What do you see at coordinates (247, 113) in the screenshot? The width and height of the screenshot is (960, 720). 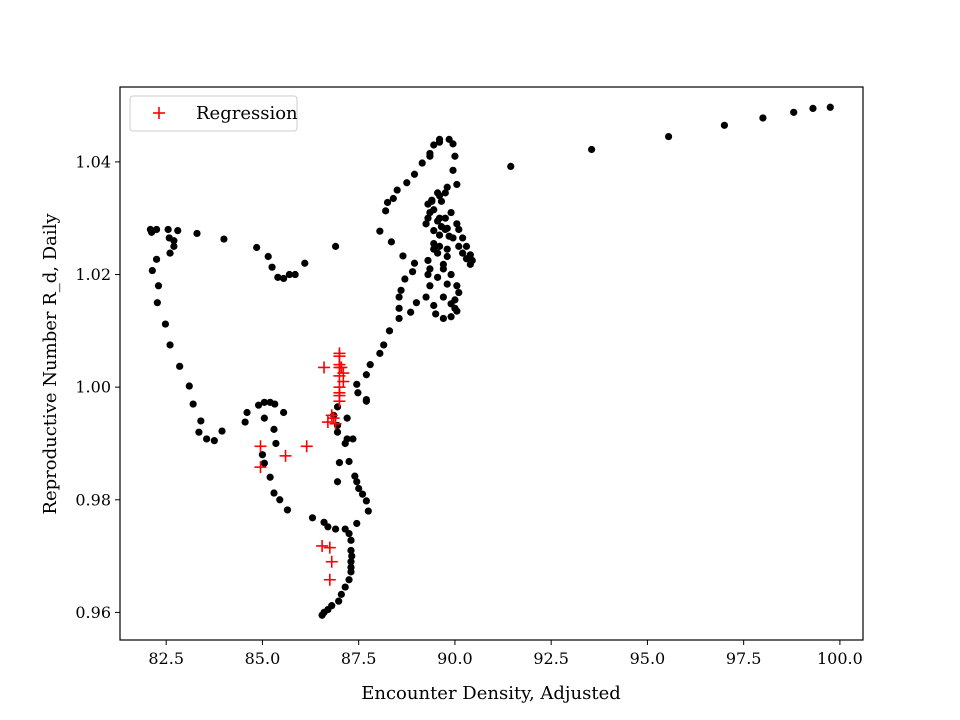 I see `legend-label-regression: Regression` at bounding box center [247, 113].